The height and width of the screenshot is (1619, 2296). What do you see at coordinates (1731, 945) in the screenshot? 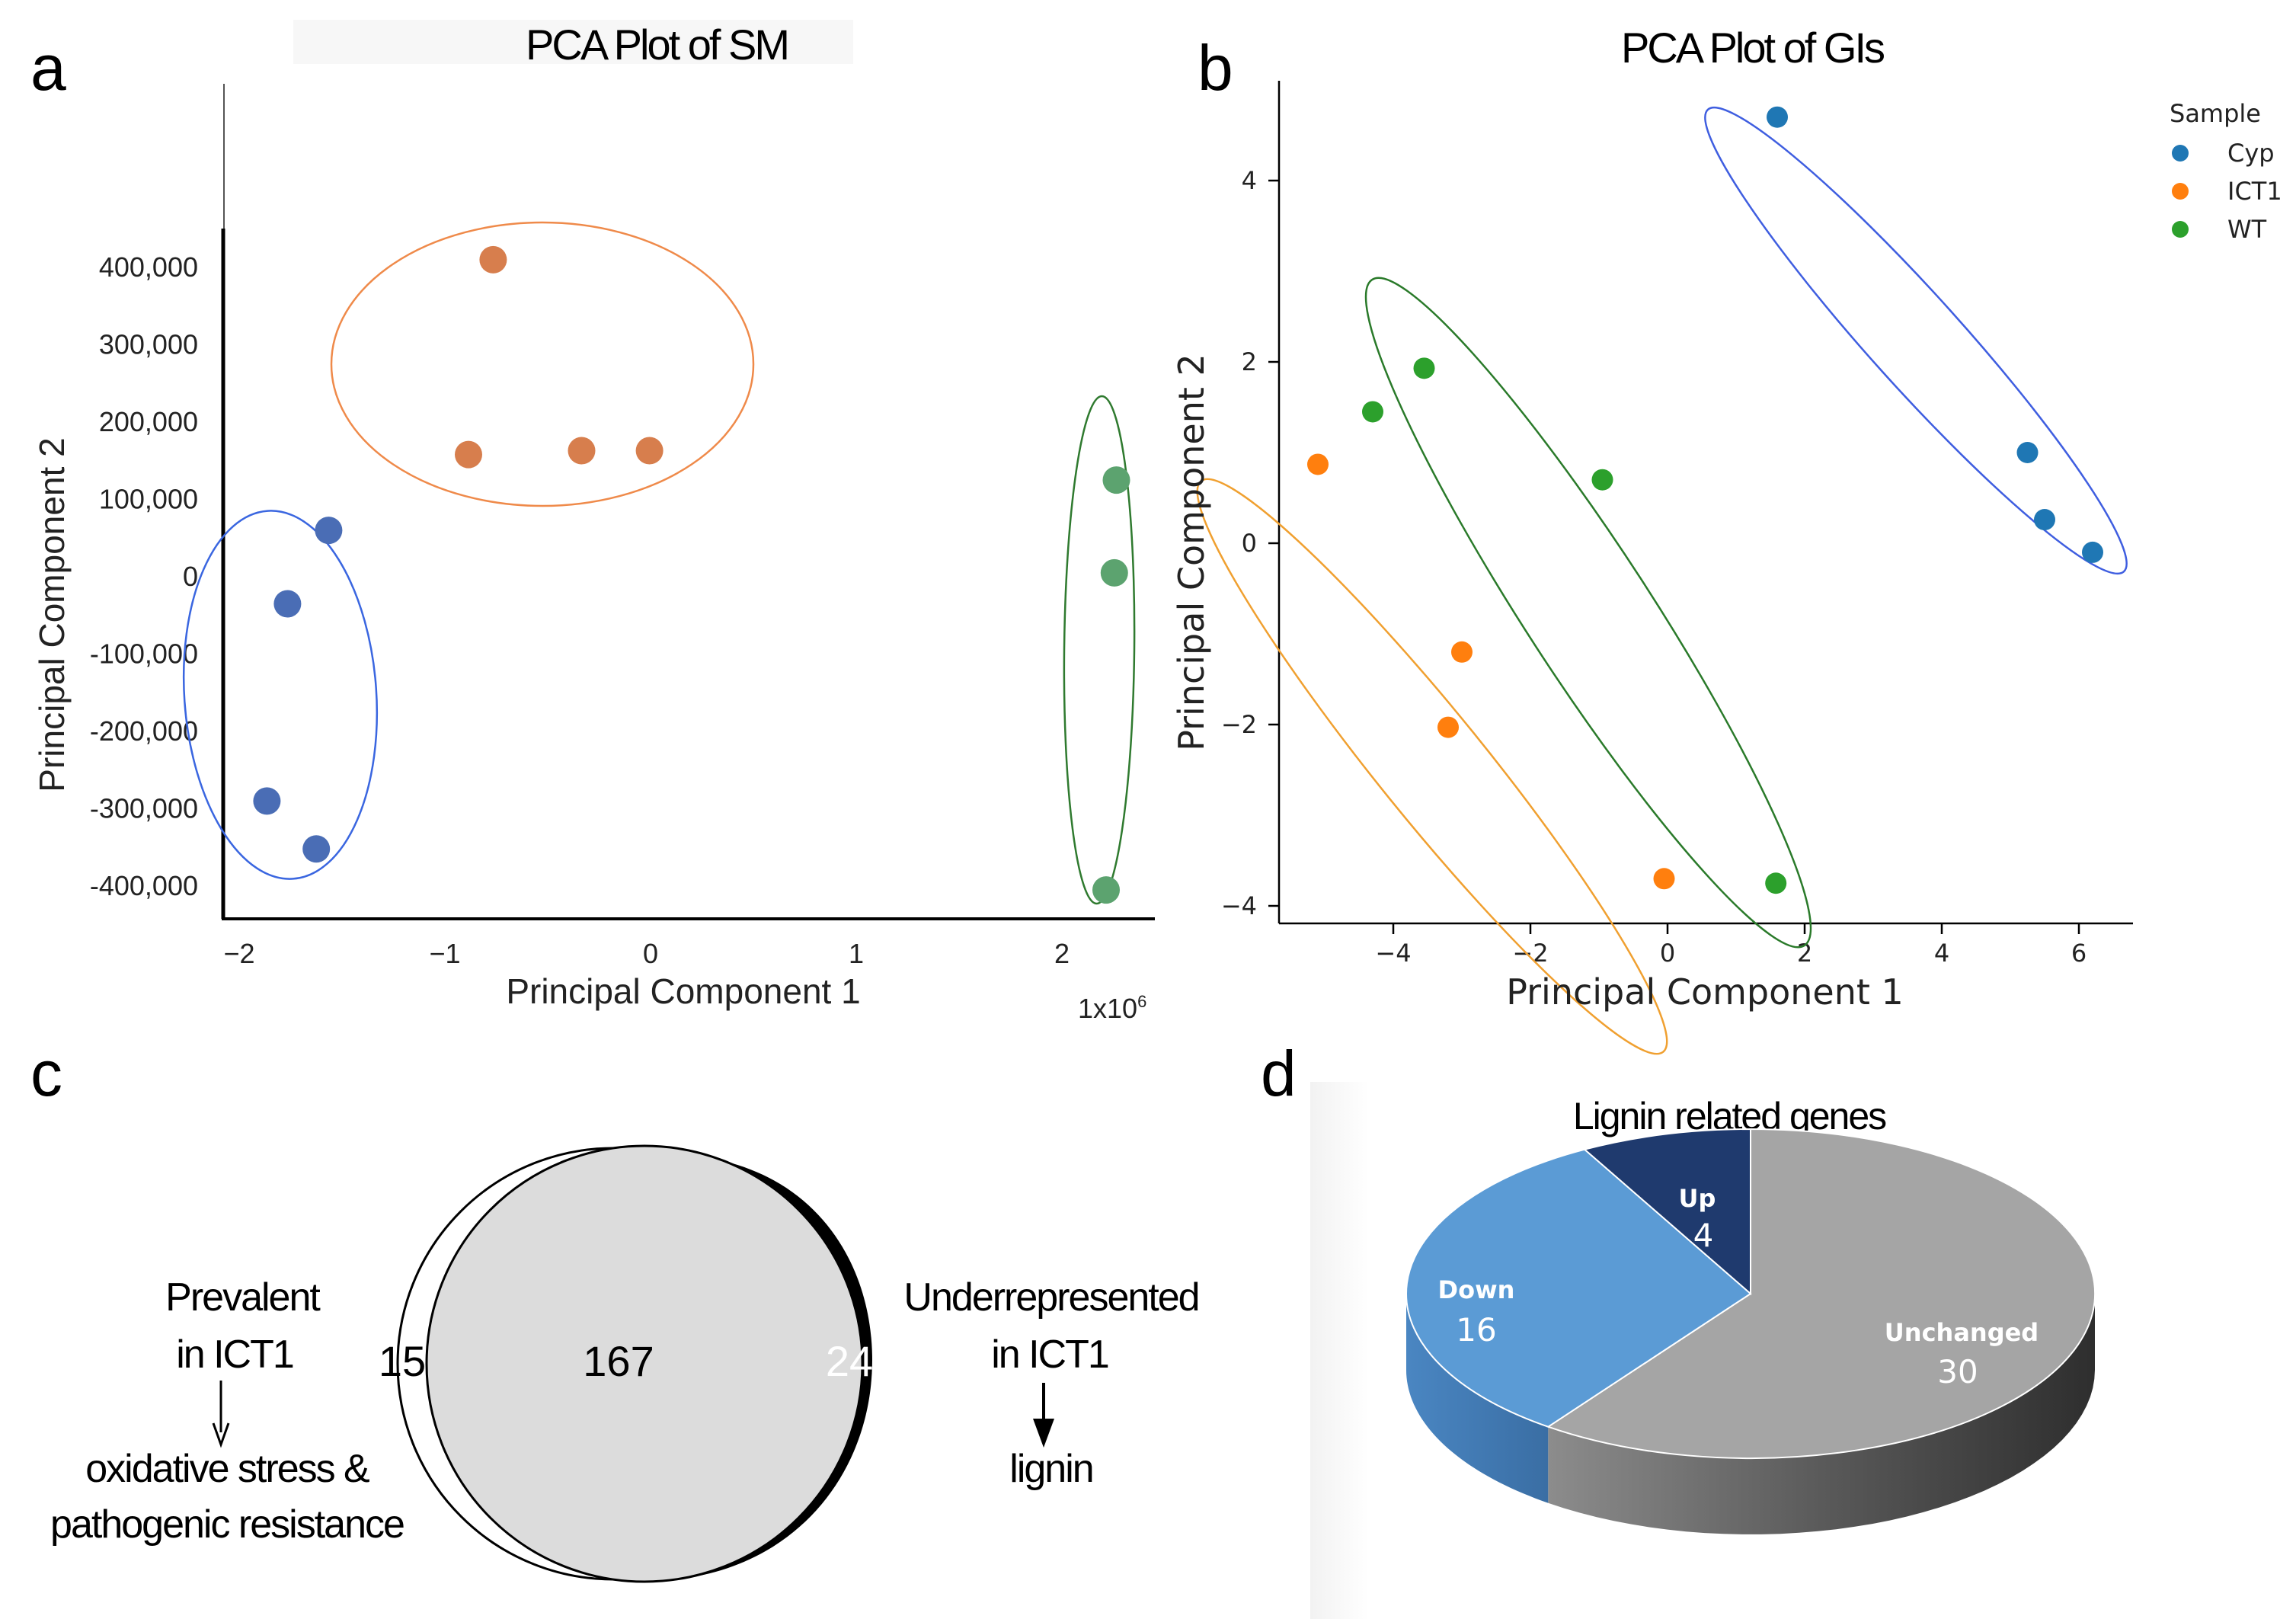
I see `x-ticks: −4 −2 0 2 4 6` at bounding box center [1731, 945].